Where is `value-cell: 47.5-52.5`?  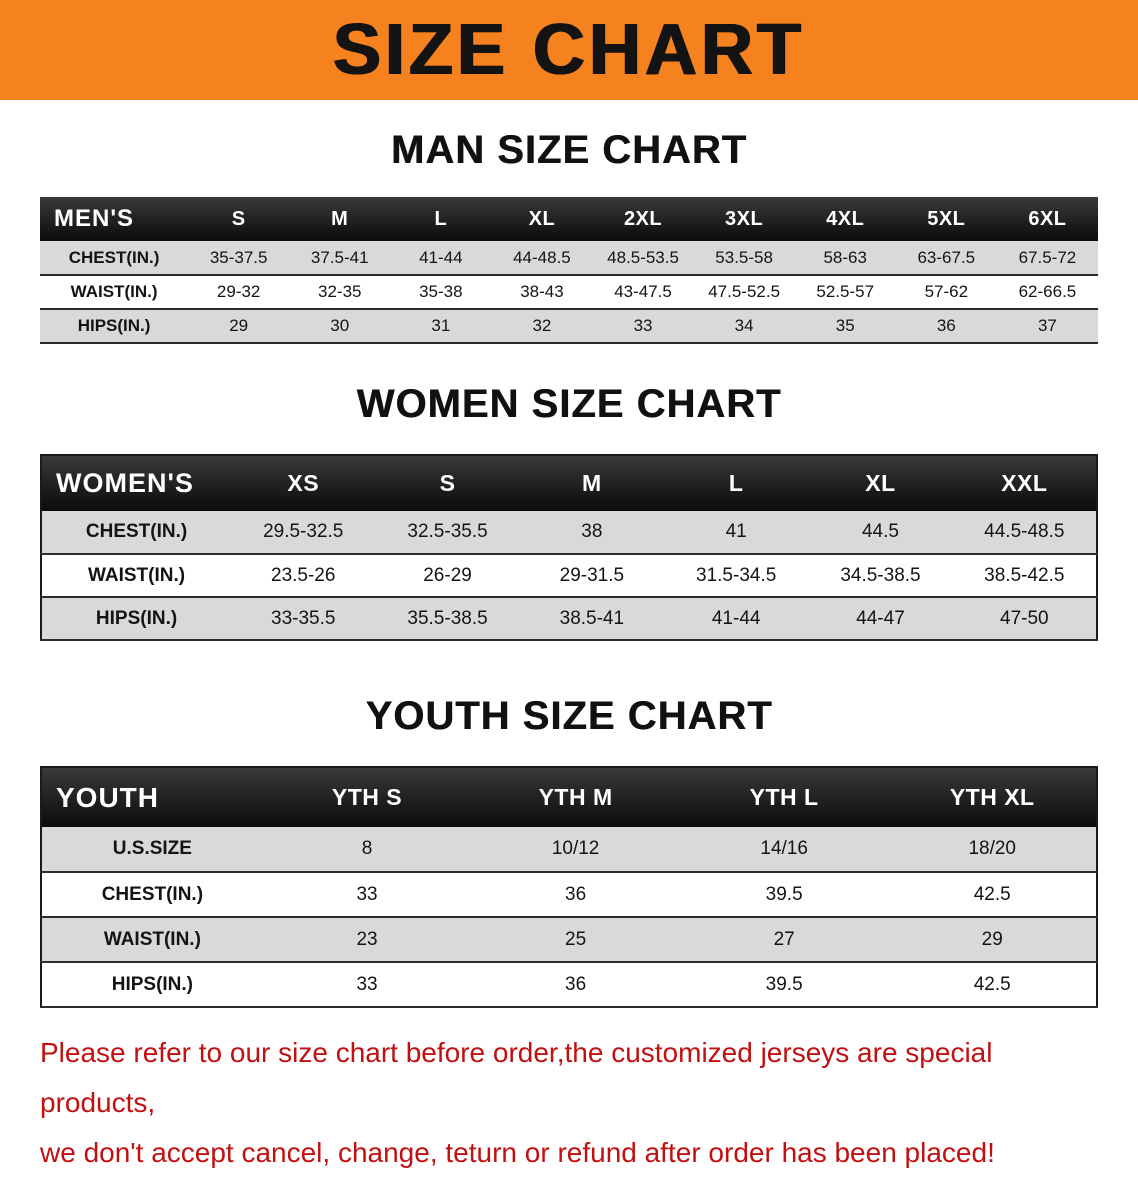
value-cell: 47.5-52.5 is located at coordinates (744, 291).